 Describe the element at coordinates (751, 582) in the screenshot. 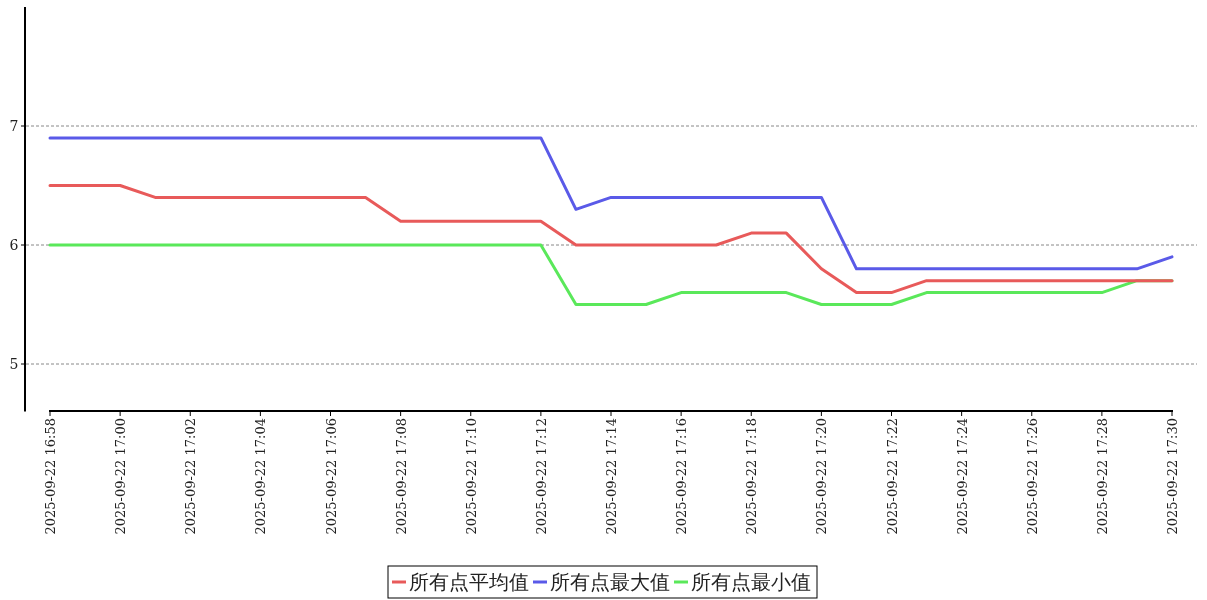

I see `legend-label: 所有点最小值` at that location.